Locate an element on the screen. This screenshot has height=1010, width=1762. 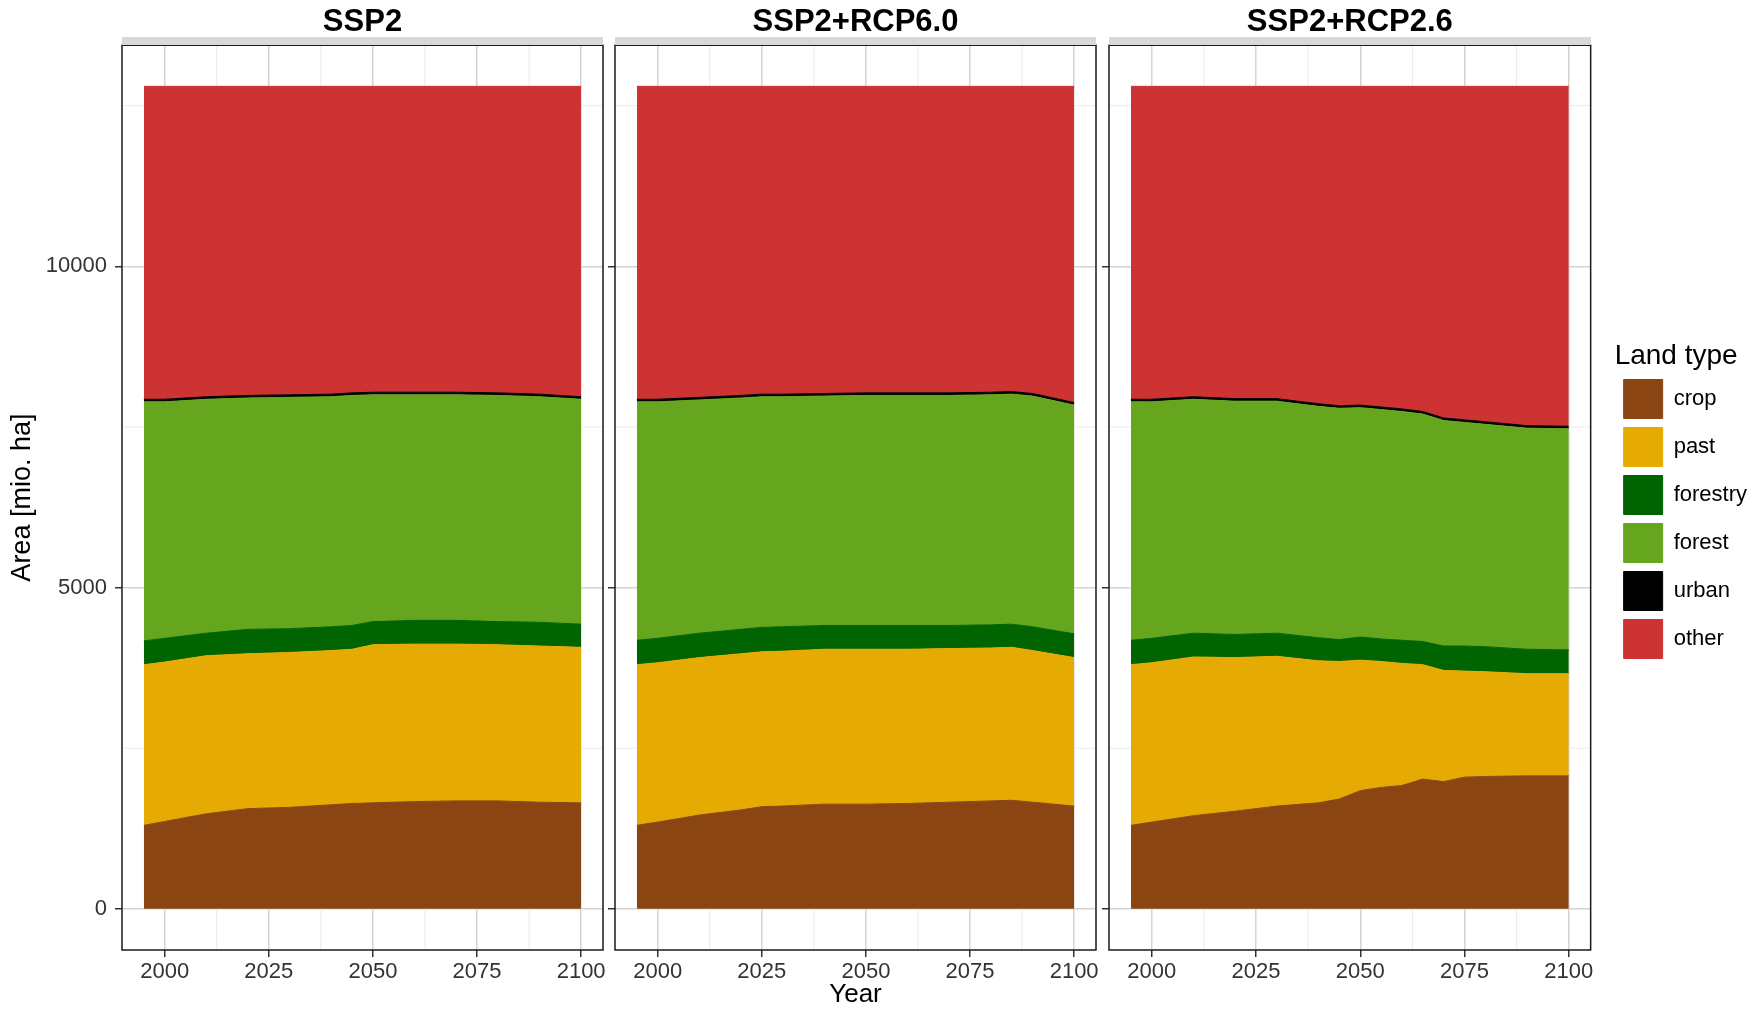
y-tick-label: 10000 is located at coordinates (76, 265).